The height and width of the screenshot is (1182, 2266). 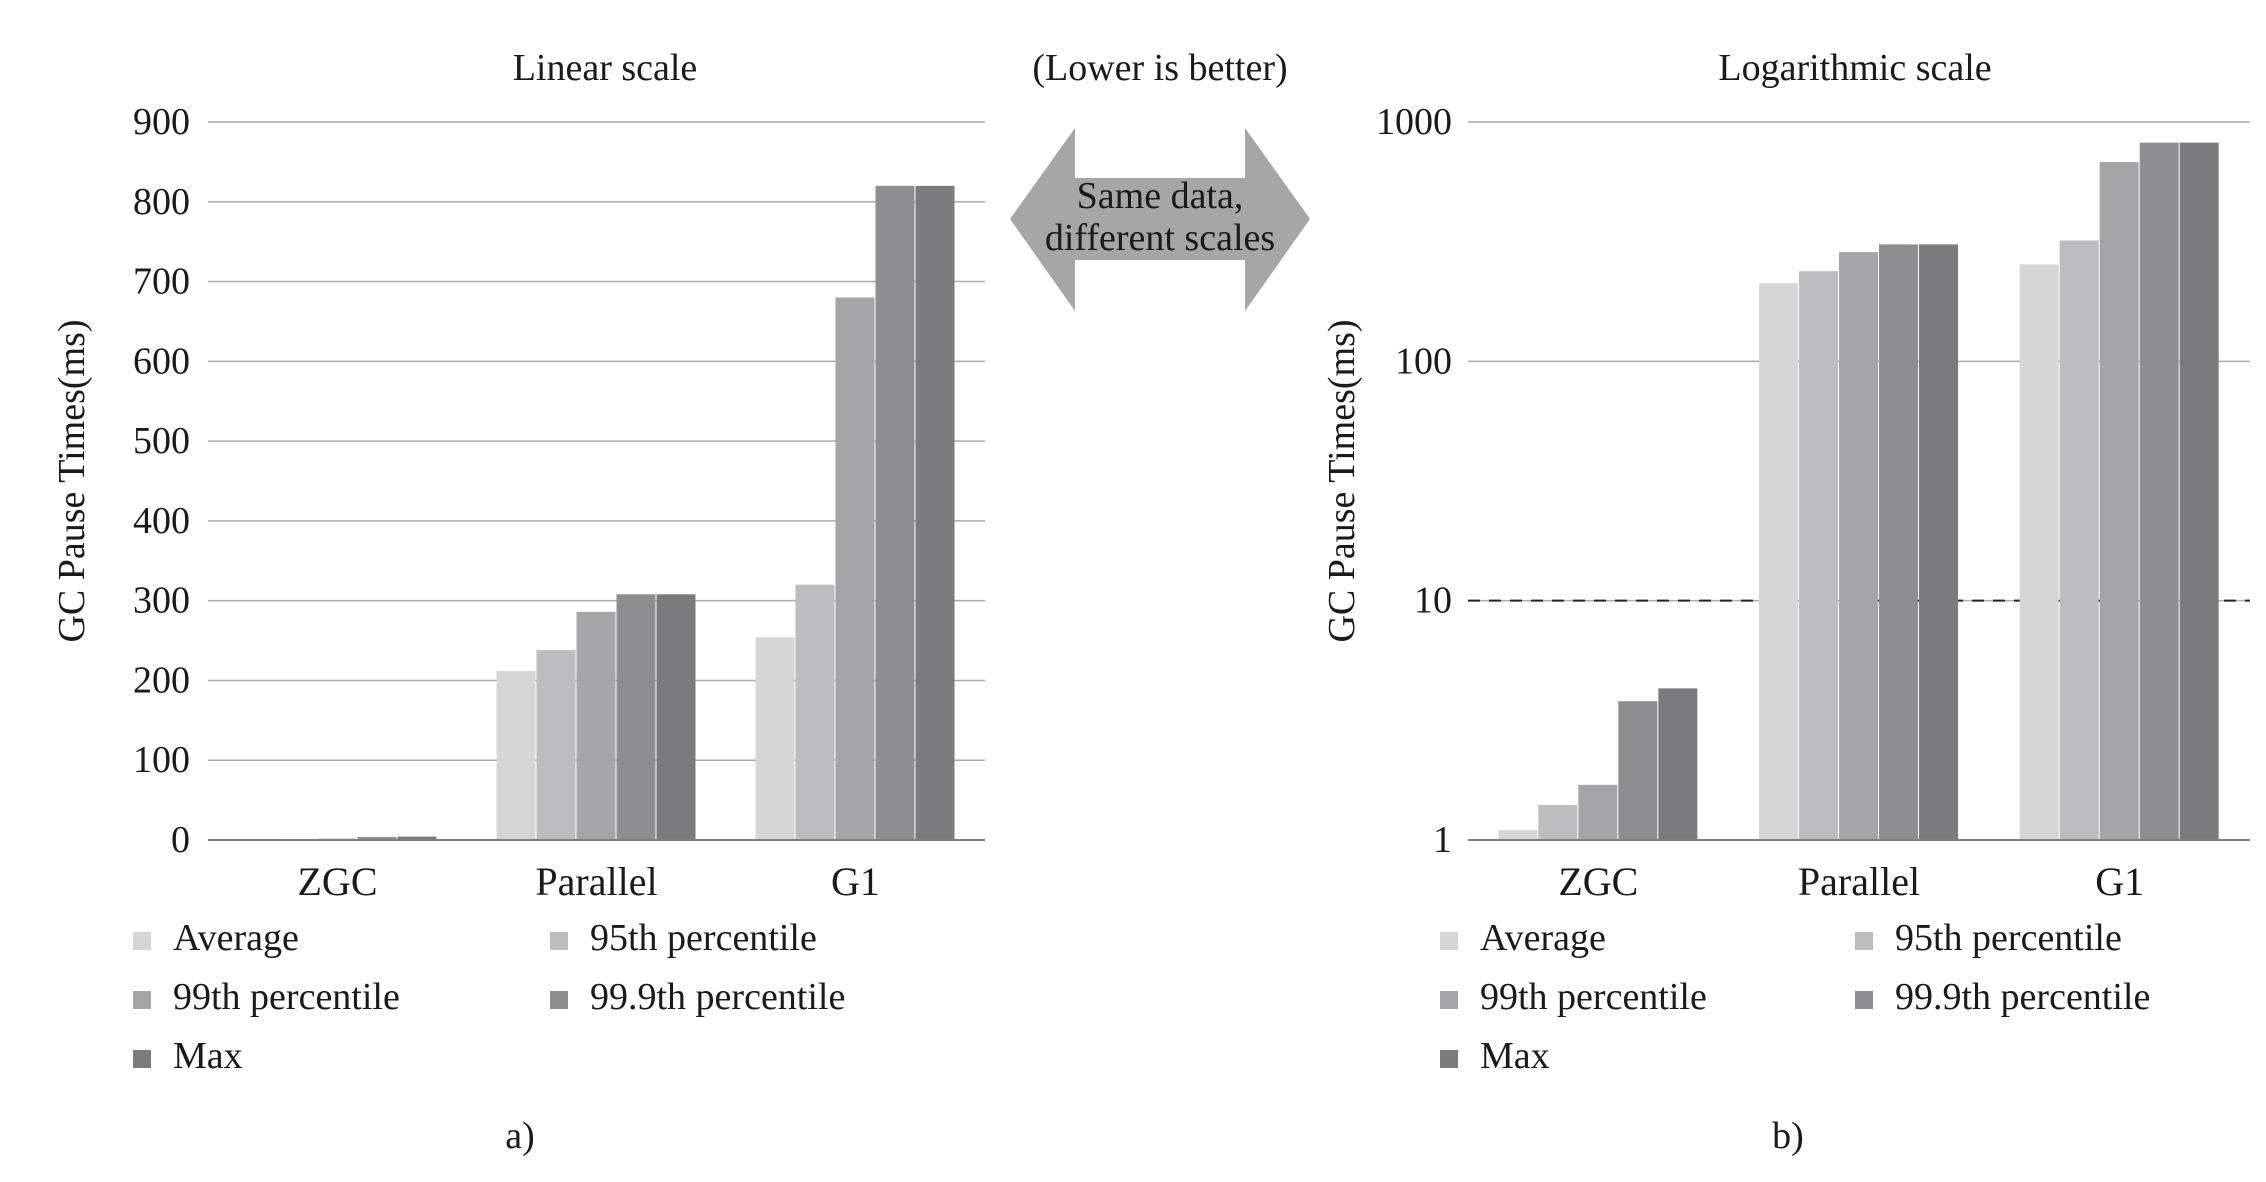 What do you see at coordinates (1414, 122) in the screenshot?
I see `y-tick-label: 1000` at bounding box center [1414, 122].